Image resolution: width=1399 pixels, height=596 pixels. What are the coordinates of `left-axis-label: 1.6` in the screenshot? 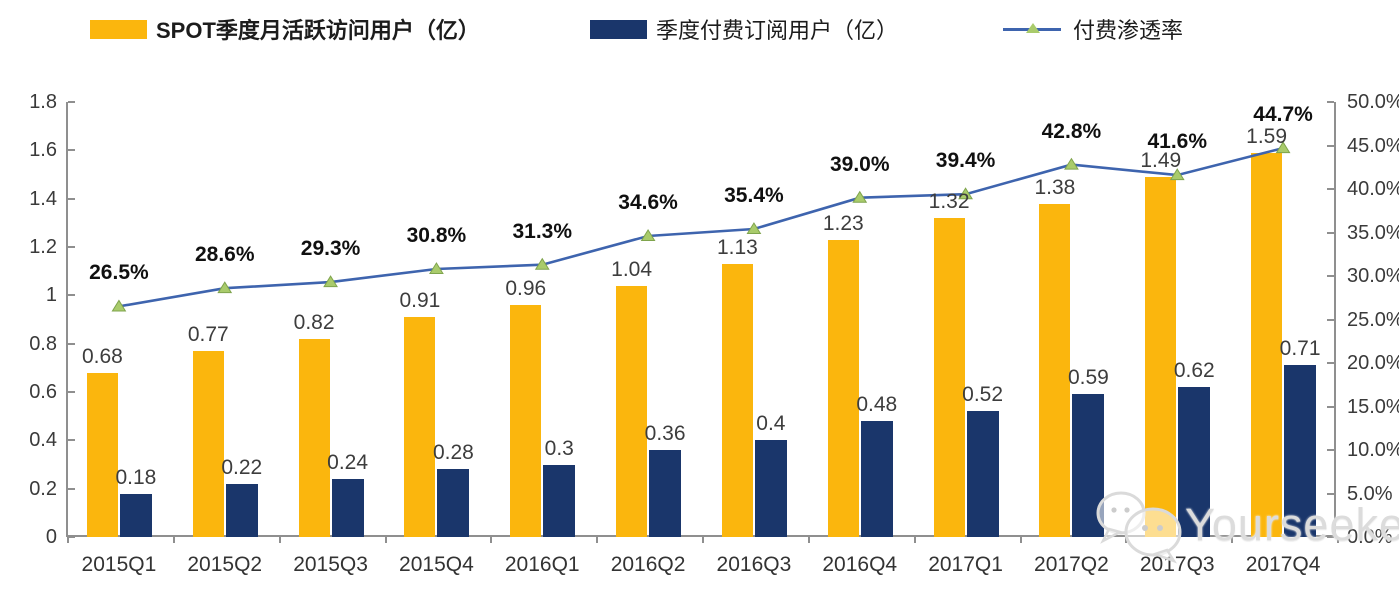 It's located at (43, 150).